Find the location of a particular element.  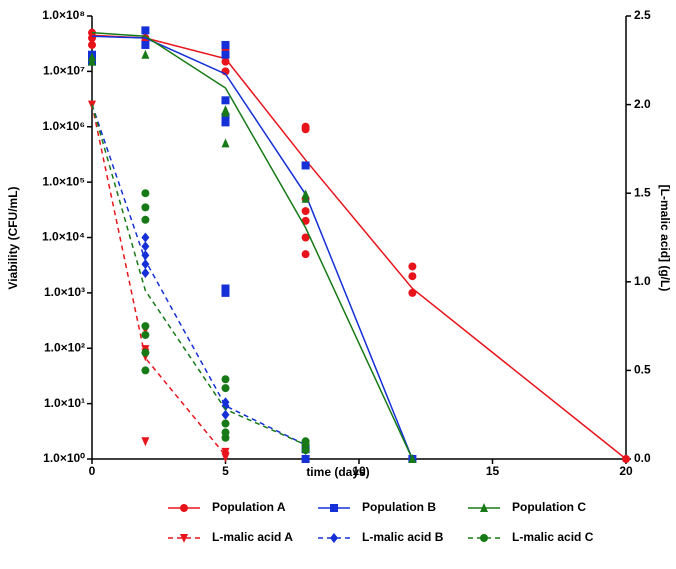

x-axis-label: time (days) is located at coordinates (337, 472).